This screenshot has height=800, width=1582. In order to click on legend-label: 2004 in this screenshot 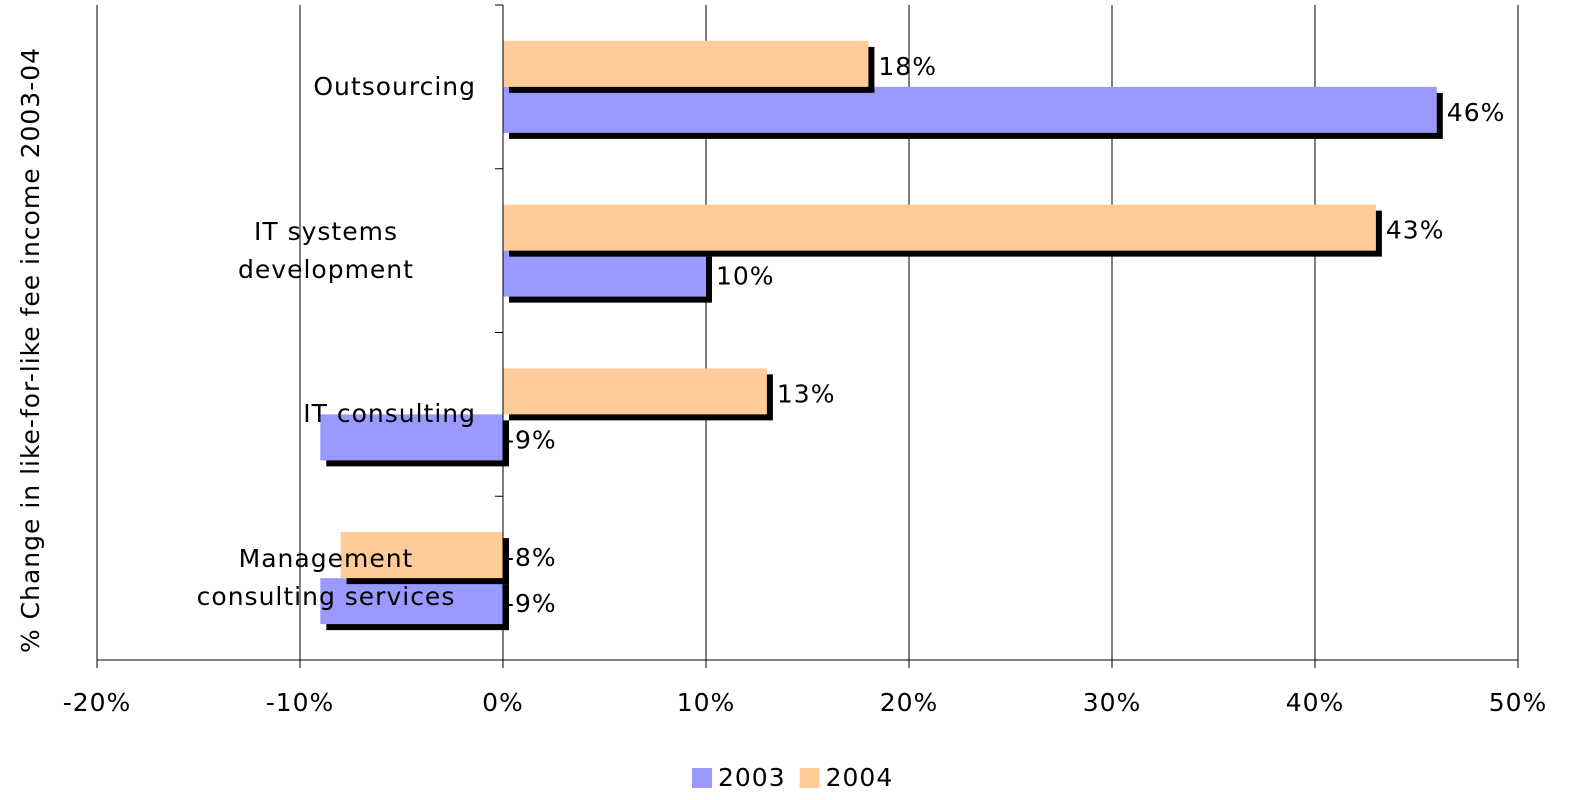, I will do `click(860, 777)`.